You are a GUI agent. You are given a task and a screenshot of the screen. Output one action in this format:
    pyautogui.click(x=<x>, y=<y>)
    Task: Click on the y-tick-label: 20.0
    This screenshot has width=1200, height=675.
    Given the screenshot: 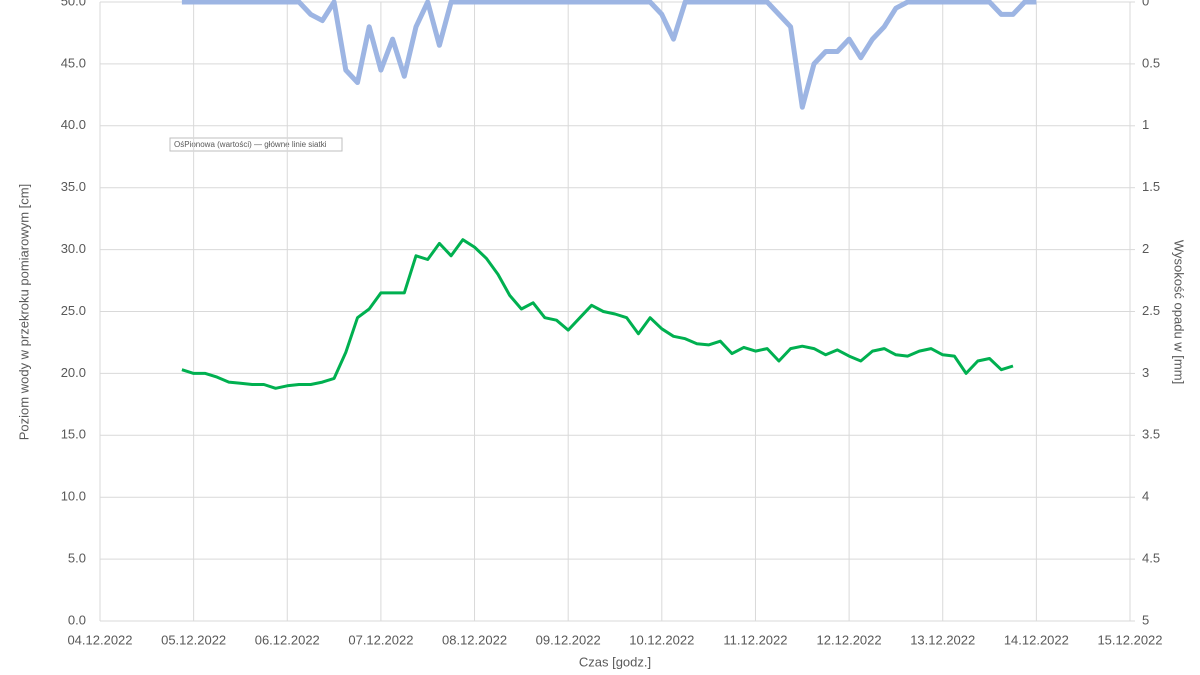 What is the action you would take?
    pyautogui.click(x=73, y=372)
    